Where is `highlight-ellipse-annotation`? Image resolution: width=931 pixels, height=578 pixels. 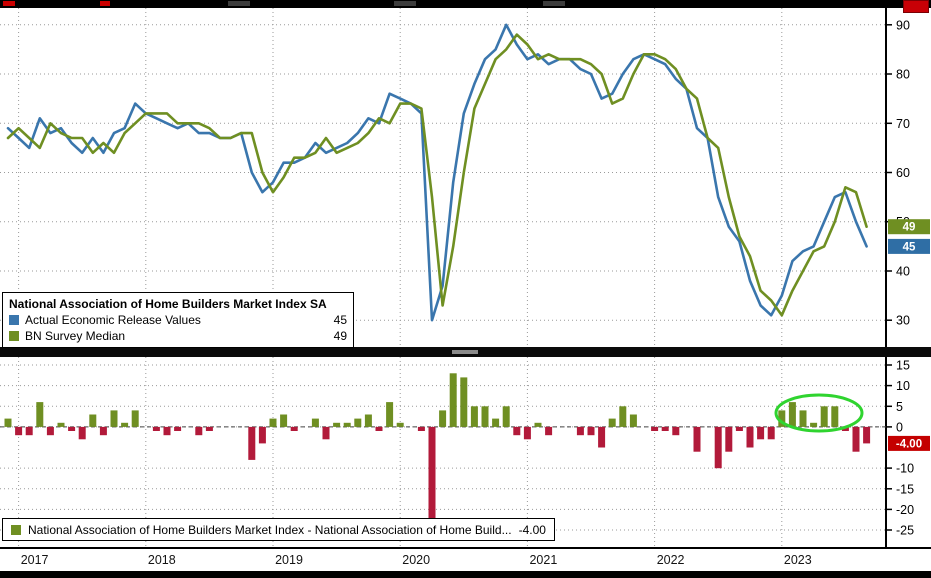 highlight-ellipse-annotation is located at coordinates (819, 413).